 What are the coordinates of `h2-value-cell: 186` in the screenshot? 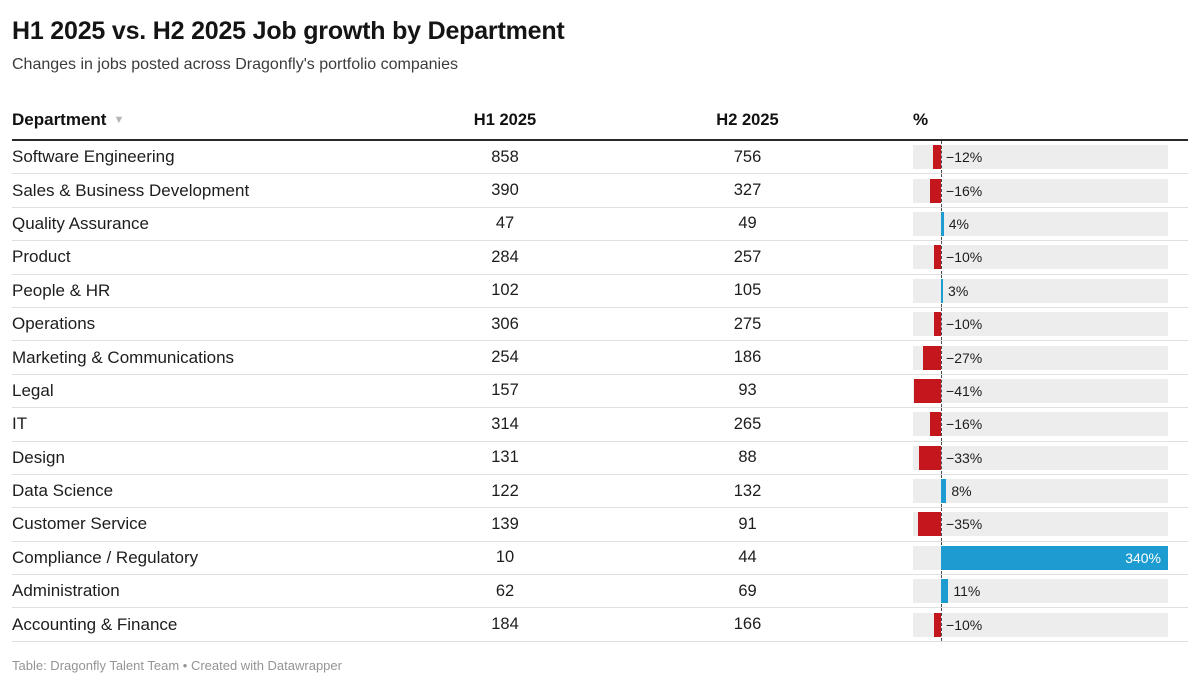 It's located at (747, 357).